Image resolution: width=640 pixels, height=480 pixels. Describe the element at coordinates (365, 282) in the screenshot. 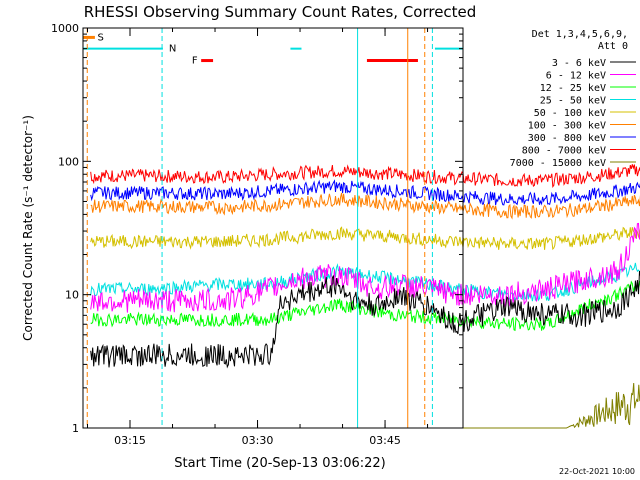

I see `series-line-25-50-kev` at that location.